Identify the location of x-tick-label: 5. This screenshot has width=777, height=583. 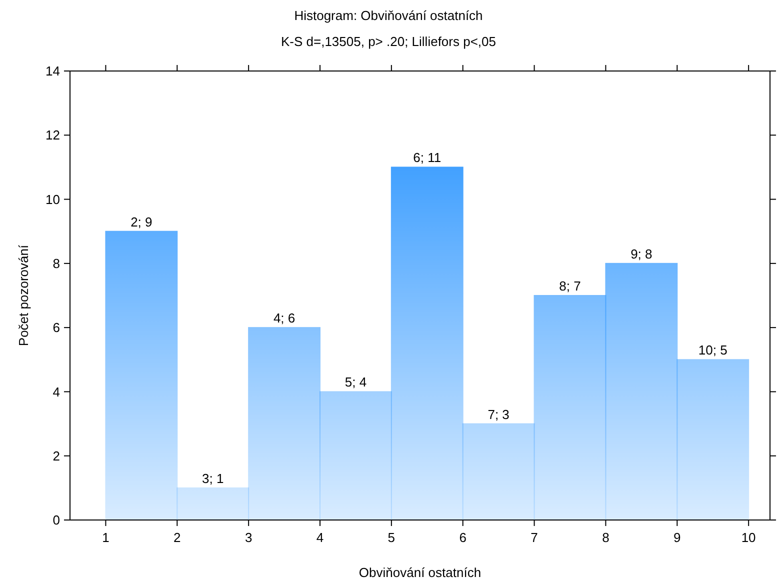
(392, 537).